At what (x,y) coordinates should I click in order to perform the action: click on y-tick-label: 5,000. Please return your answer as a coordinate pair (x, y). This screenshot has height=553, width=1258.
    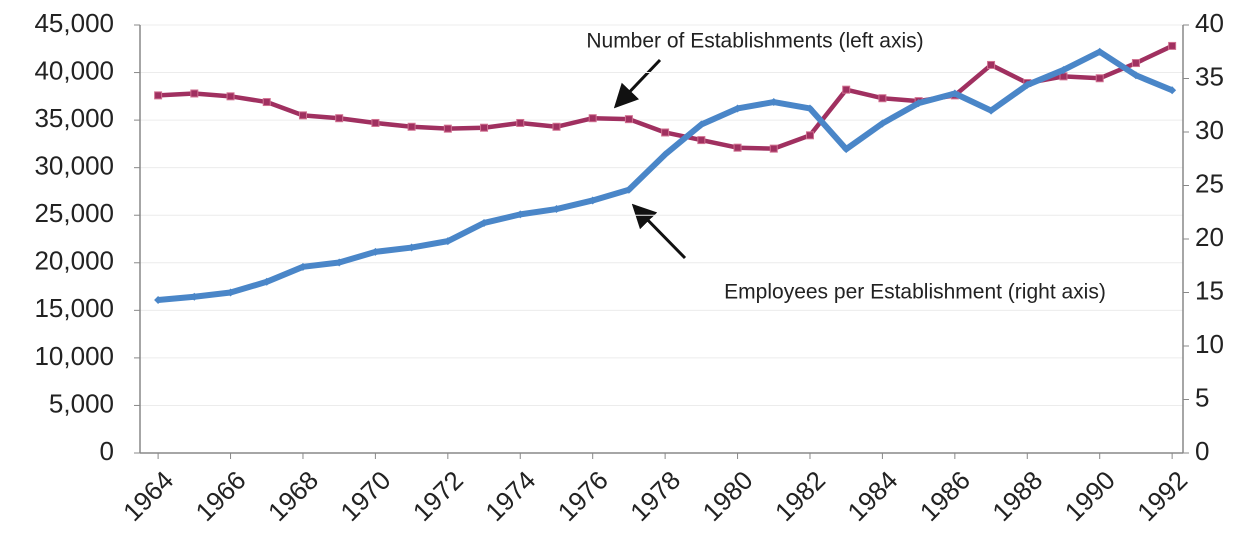
    Looking at the image, I should click on (81, 403).